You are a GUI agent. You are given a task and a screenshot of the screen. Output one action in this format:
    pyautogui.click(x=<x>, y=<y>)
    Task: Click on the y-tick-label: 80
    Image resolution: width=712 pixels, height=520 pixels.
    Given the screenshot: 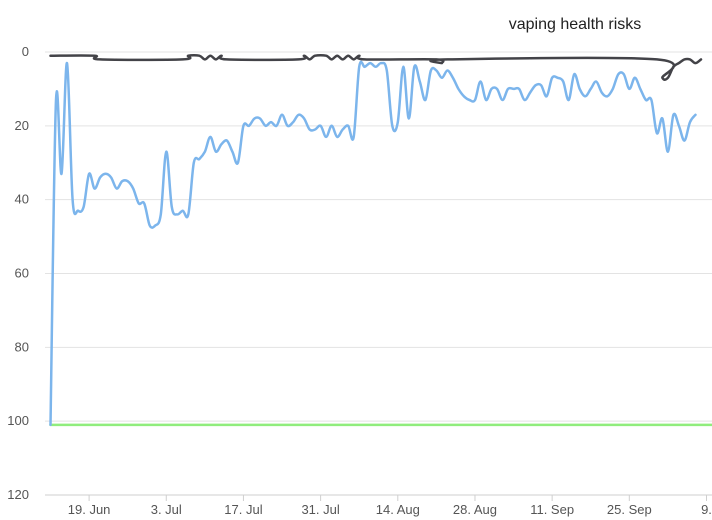 What is the action you would take?
    pyautogui.click(x=22, y=346)
    